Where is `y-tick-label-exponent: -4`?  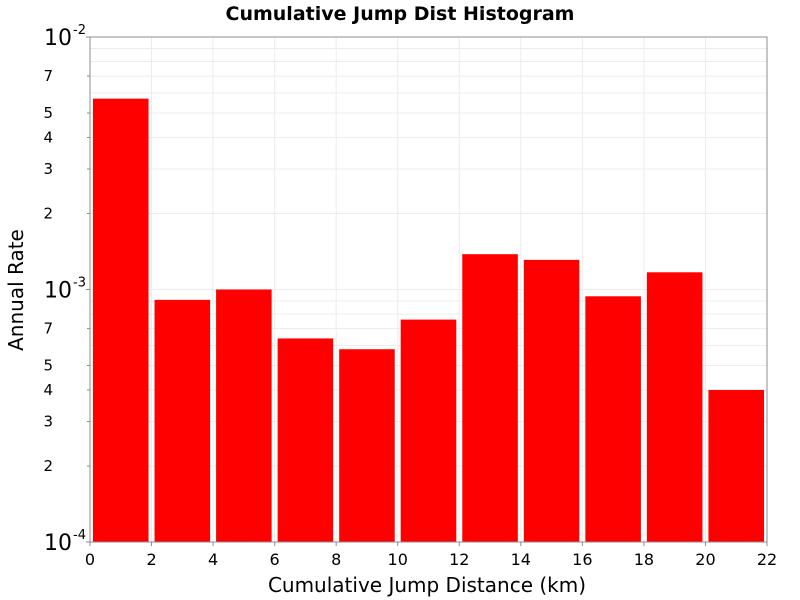
y-tick-label-exponent: -4 is located at coordinates (79, 535).